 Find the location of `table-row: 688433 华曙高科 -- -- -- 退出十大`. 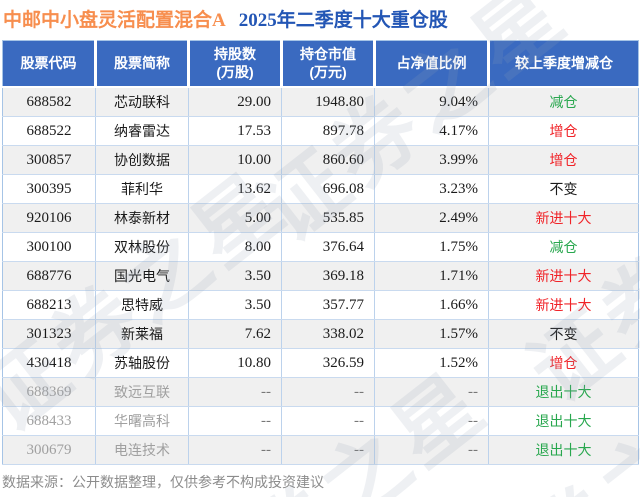

table-row: 688433 华曙高科 -- -- -- 退出十大 is located at coordinates (320, 421).